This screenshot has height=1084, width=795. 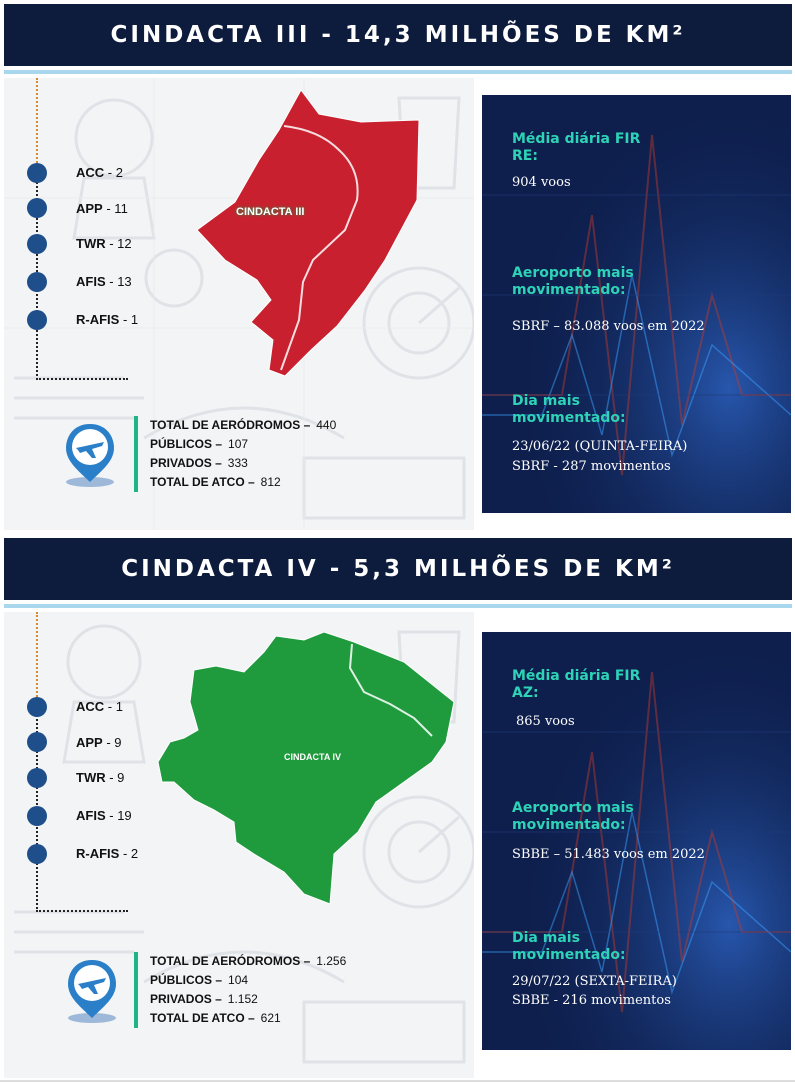 What do you see at coordinates (576, 147) in the screenshot?
I see `daily-average-heading: Média diária FIR RE:` at bounding box center [576, 147].